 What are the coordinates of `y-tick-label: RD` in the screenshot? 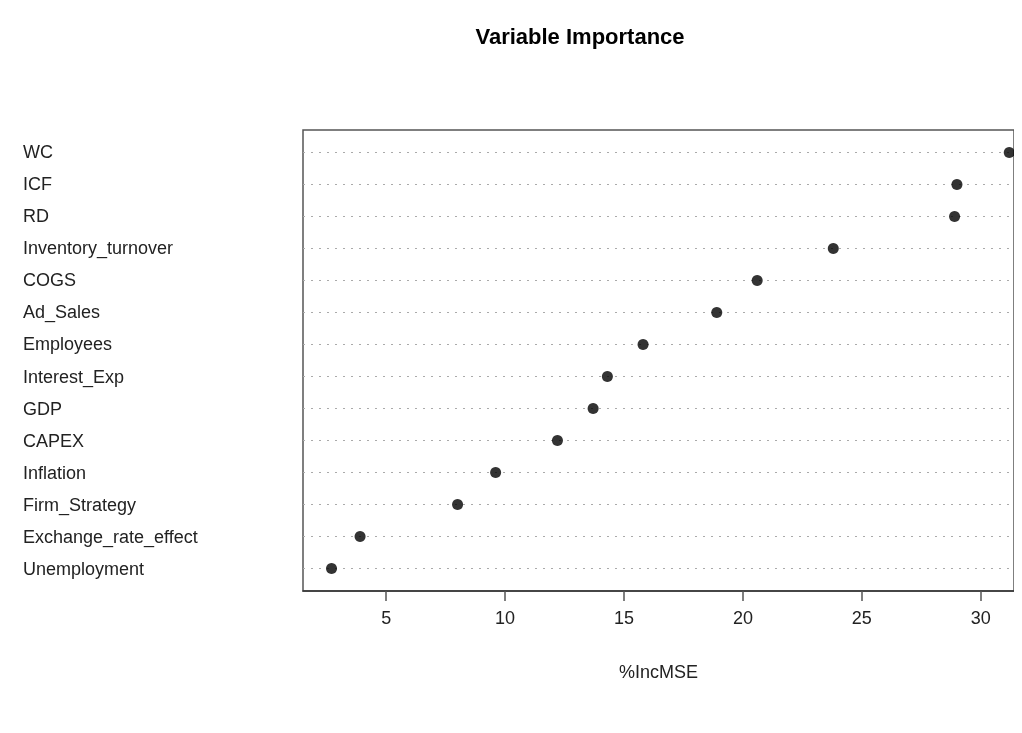 It's located at (36, 216).